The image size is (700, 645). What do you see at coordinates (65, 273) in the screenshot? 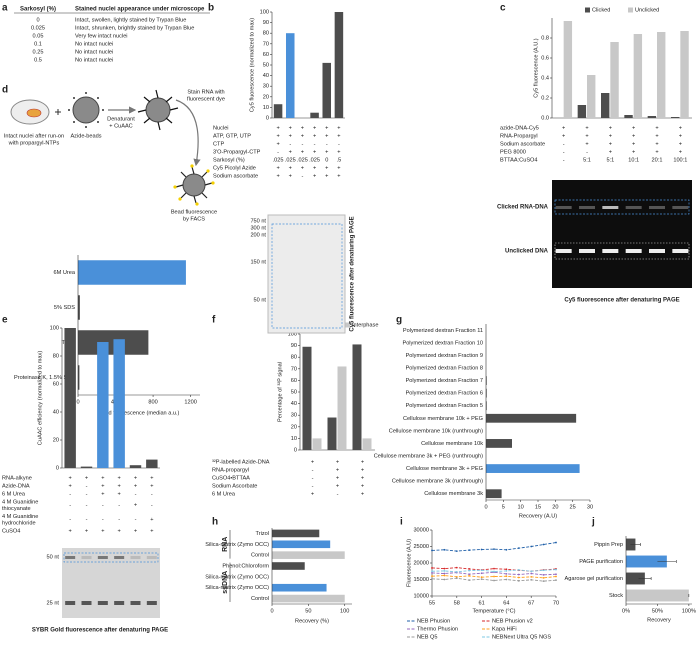
I see `y-tick-label: 6M Urea` at bounding box center [65, 273].